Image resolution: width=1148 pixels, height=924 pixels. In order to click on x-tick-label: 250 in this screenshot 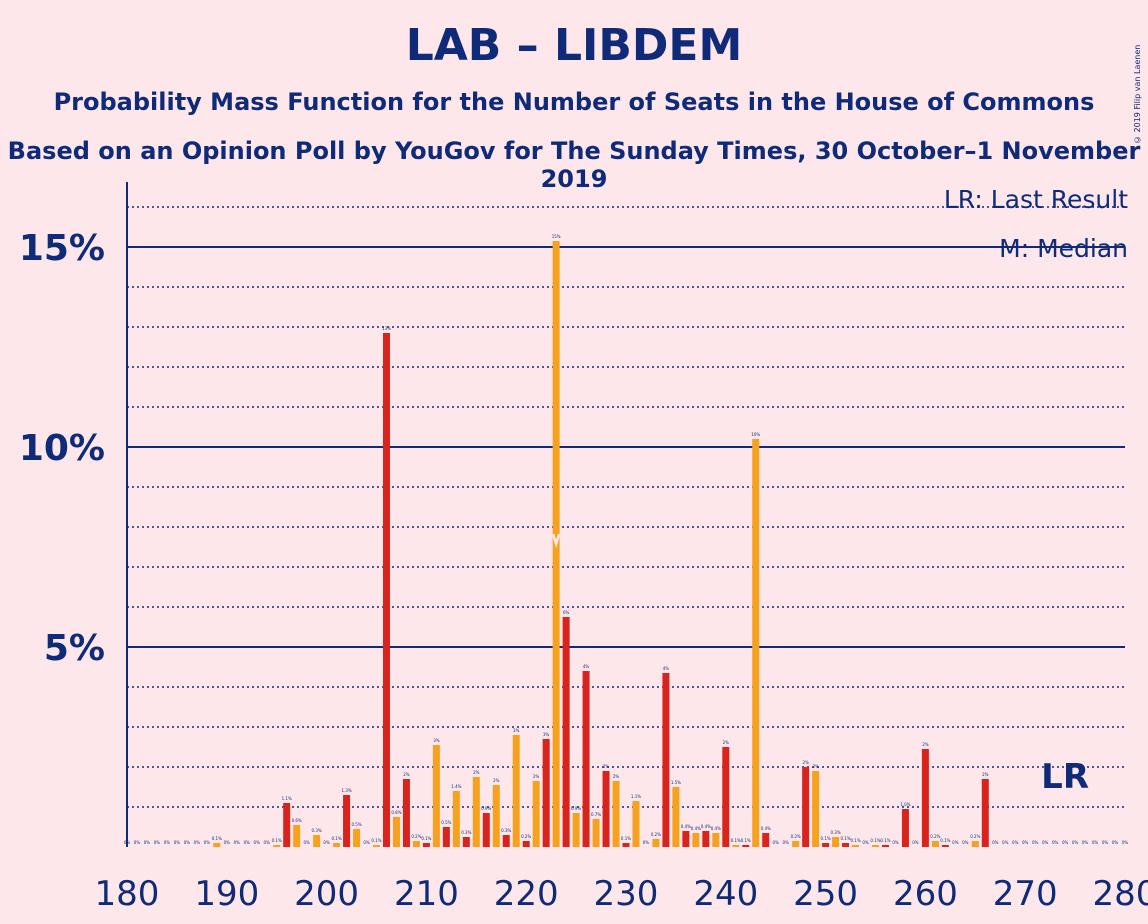, I will do `click(825, 894)`.